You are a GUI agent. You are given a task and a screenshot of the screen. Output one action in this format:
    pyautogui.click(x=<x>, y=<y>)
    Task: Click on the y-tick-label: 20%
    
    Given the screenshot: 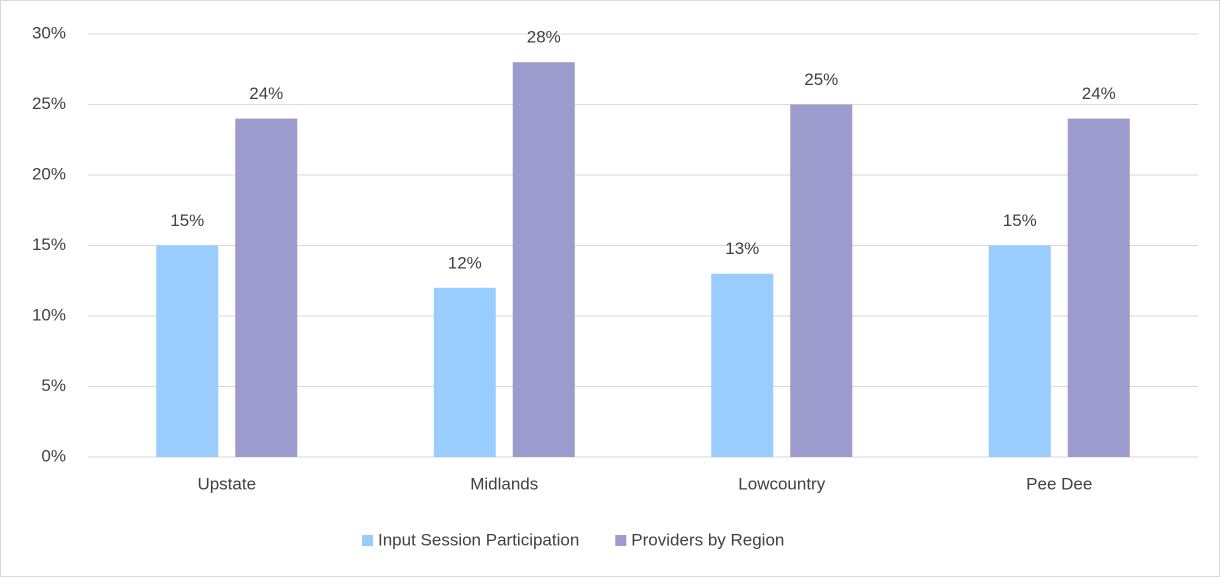 What is the action you would take?
    pyautogui.click(x=49, y=173)
    